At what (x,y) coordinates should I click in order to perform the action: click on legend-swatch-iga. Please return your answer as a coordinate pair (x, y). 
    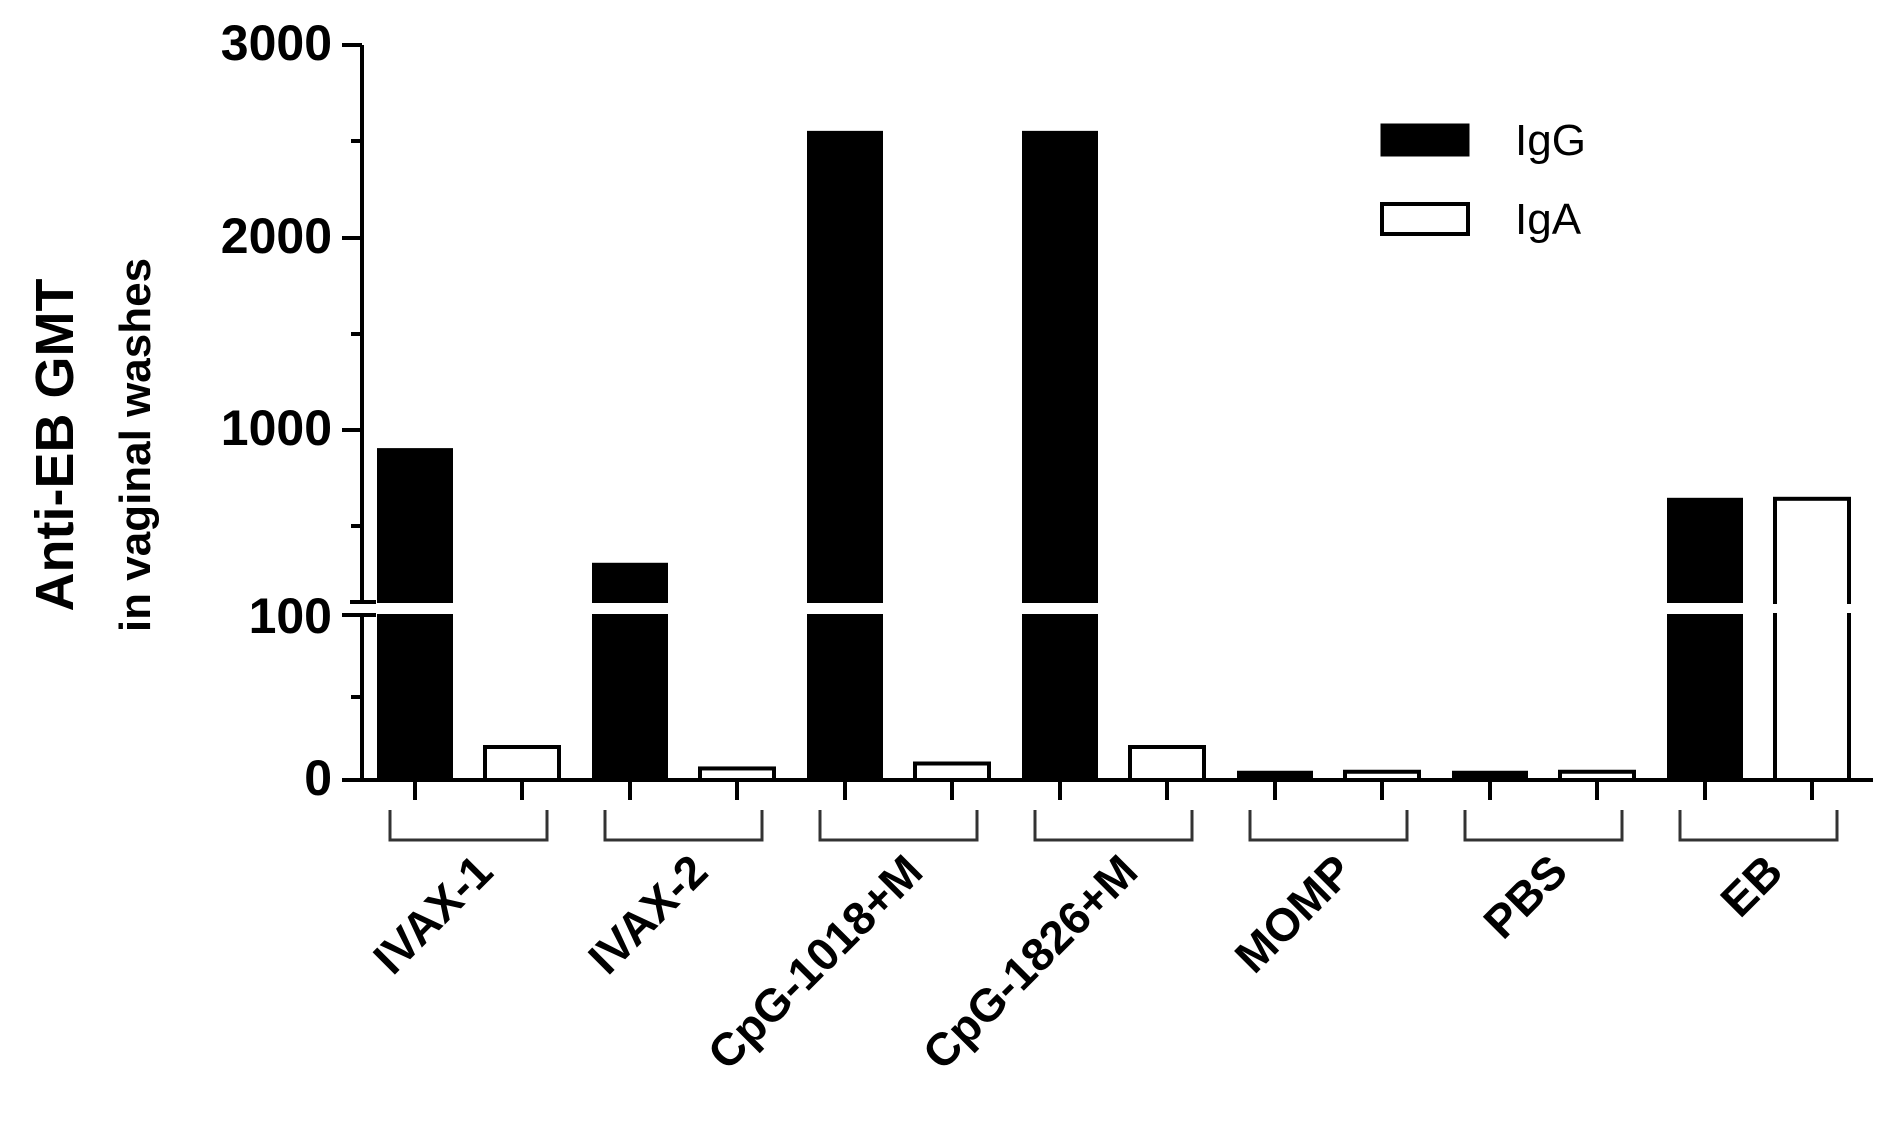
    Looking at the image, I should click on (1425, 219).